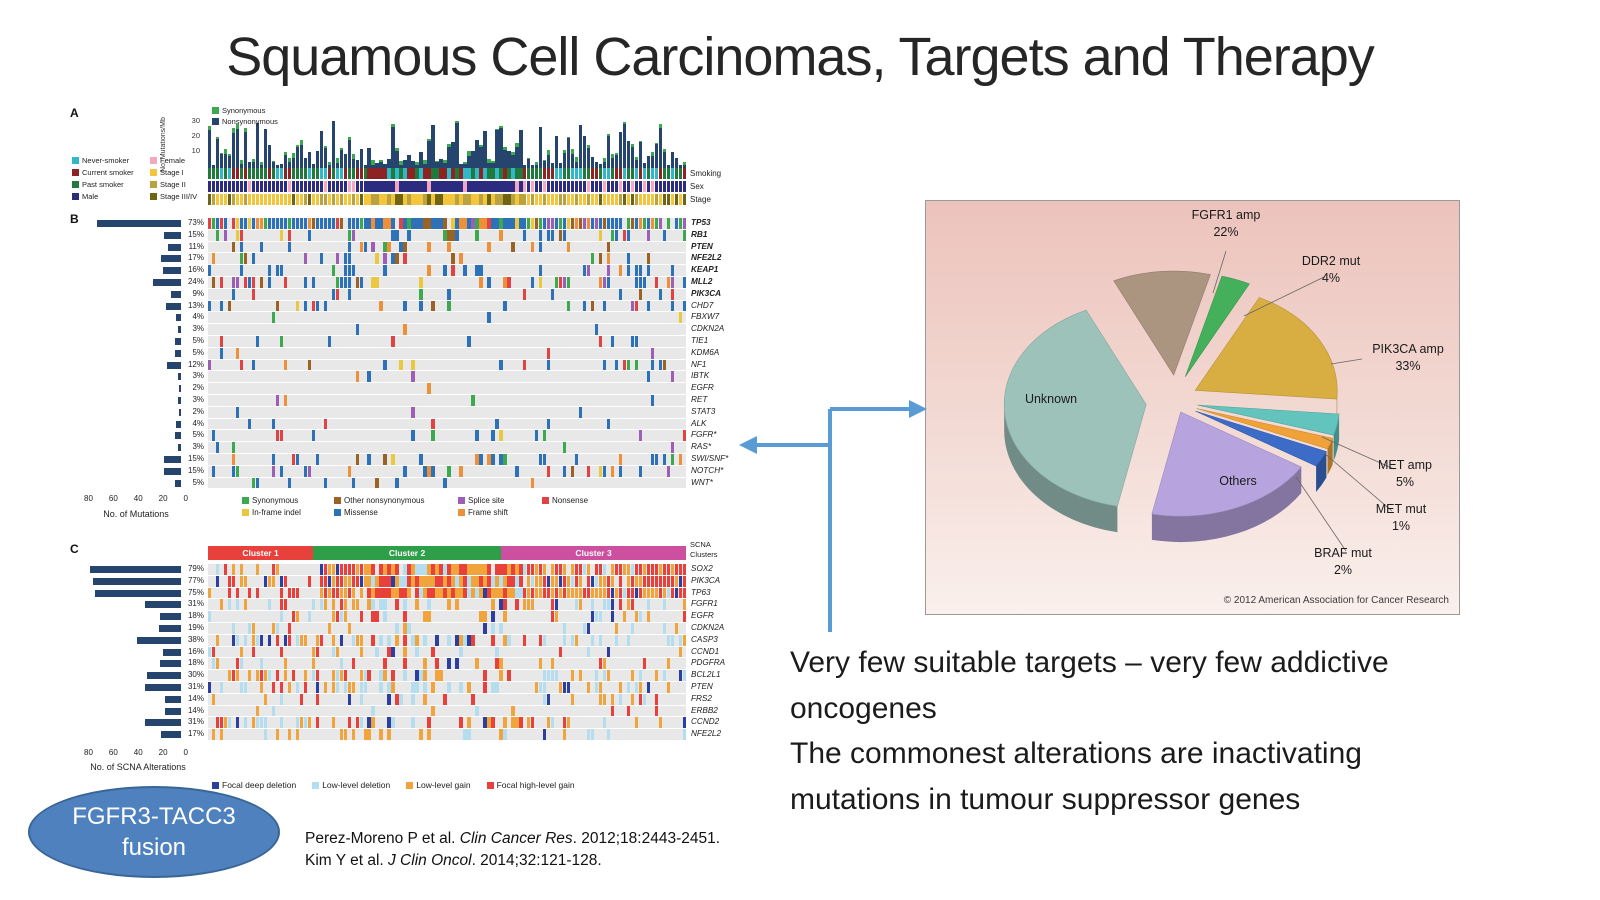  What do you see at coordinates (171, 652) in the screenshot?
I see `gene-frequency-bar` at bounding box center [171, 652].